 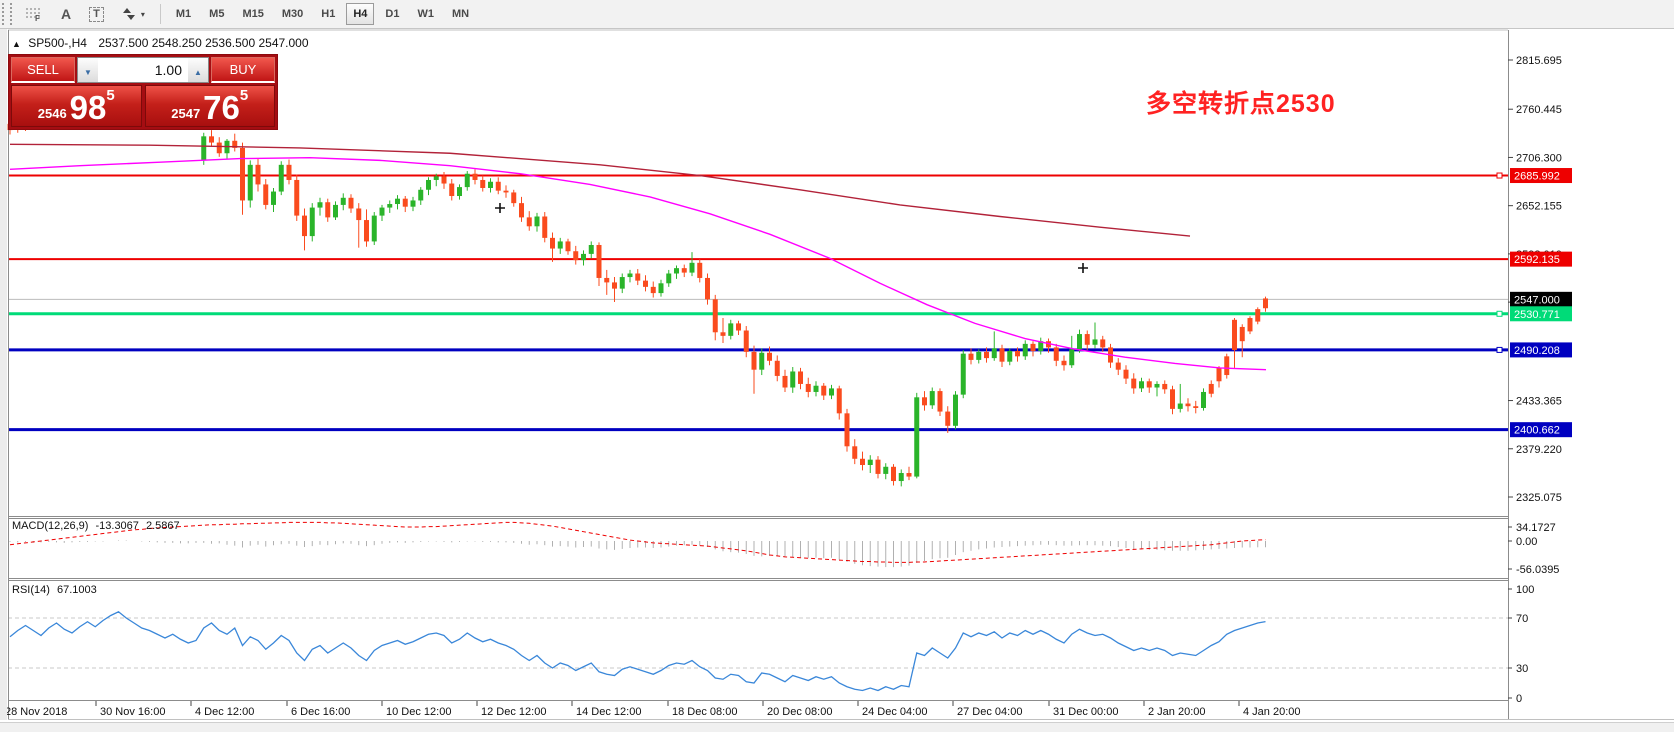 I want to click on volume-decrease-button: ▼, so click(x=88, y=70).